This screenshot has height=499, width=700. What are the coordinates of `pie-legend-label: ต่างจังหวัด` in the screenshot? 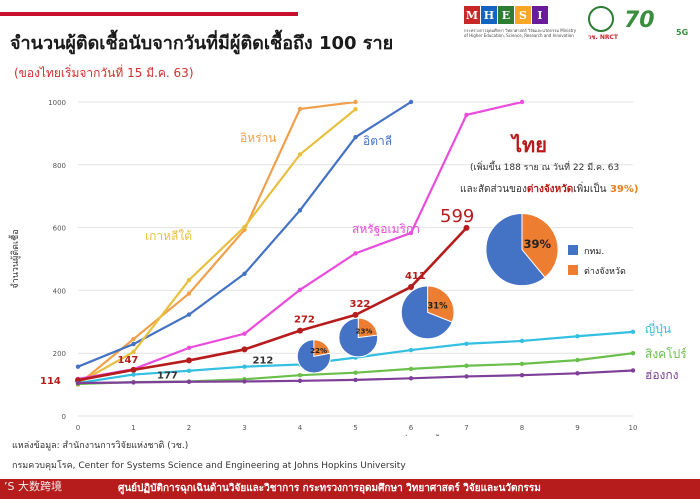 It's located at (605, 272).